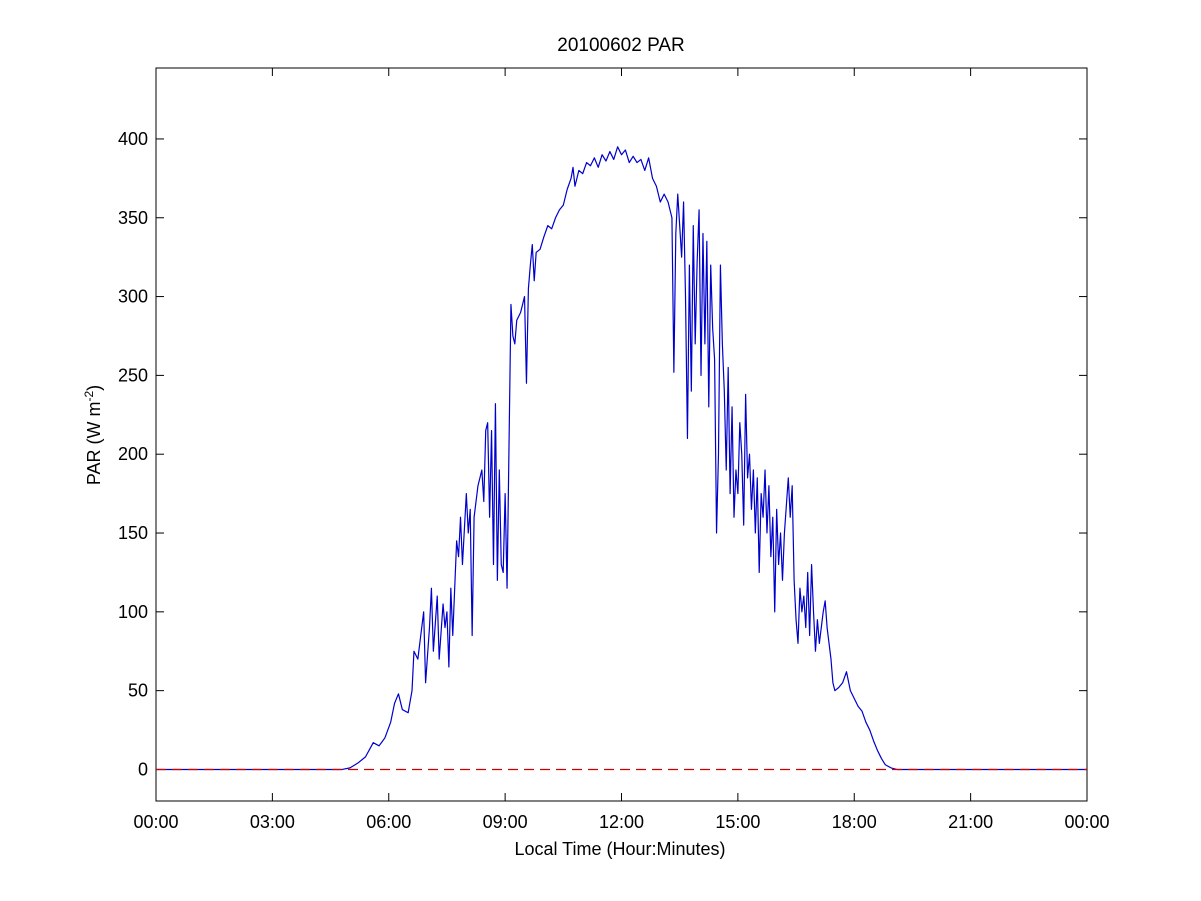 This screenshot has height=901, width=1201. I want to click on y-tick-label: 400, so click(133, 139).